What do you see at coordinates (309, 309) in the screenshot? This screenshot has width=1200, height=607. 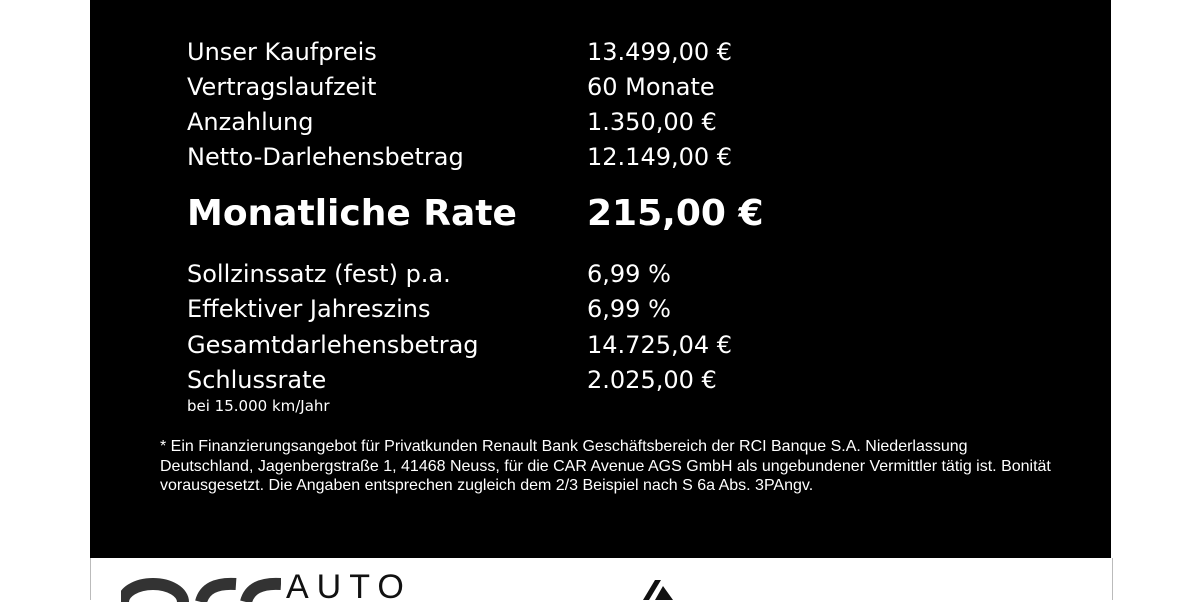 I see `label-effektivzins: Effektiver Jahreszins` at bounding box center [309, 309].